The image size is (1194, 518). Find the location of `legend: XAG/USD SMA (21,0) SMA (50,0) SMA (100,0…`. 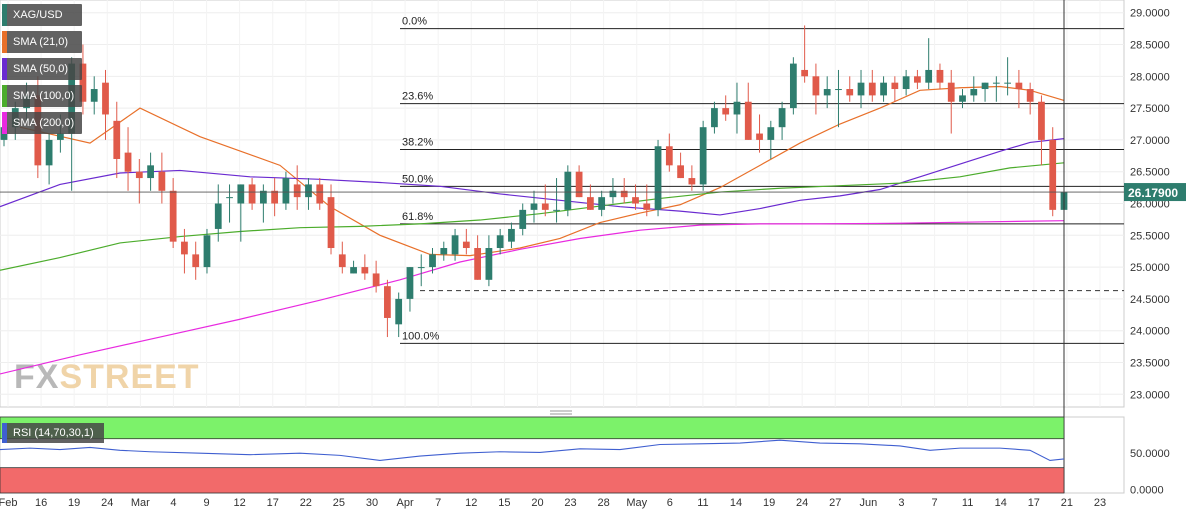

legend: XAG/USD SMA (21,0) SMA (50,0) SMA (100,0… is located at coordinates (42, 71).